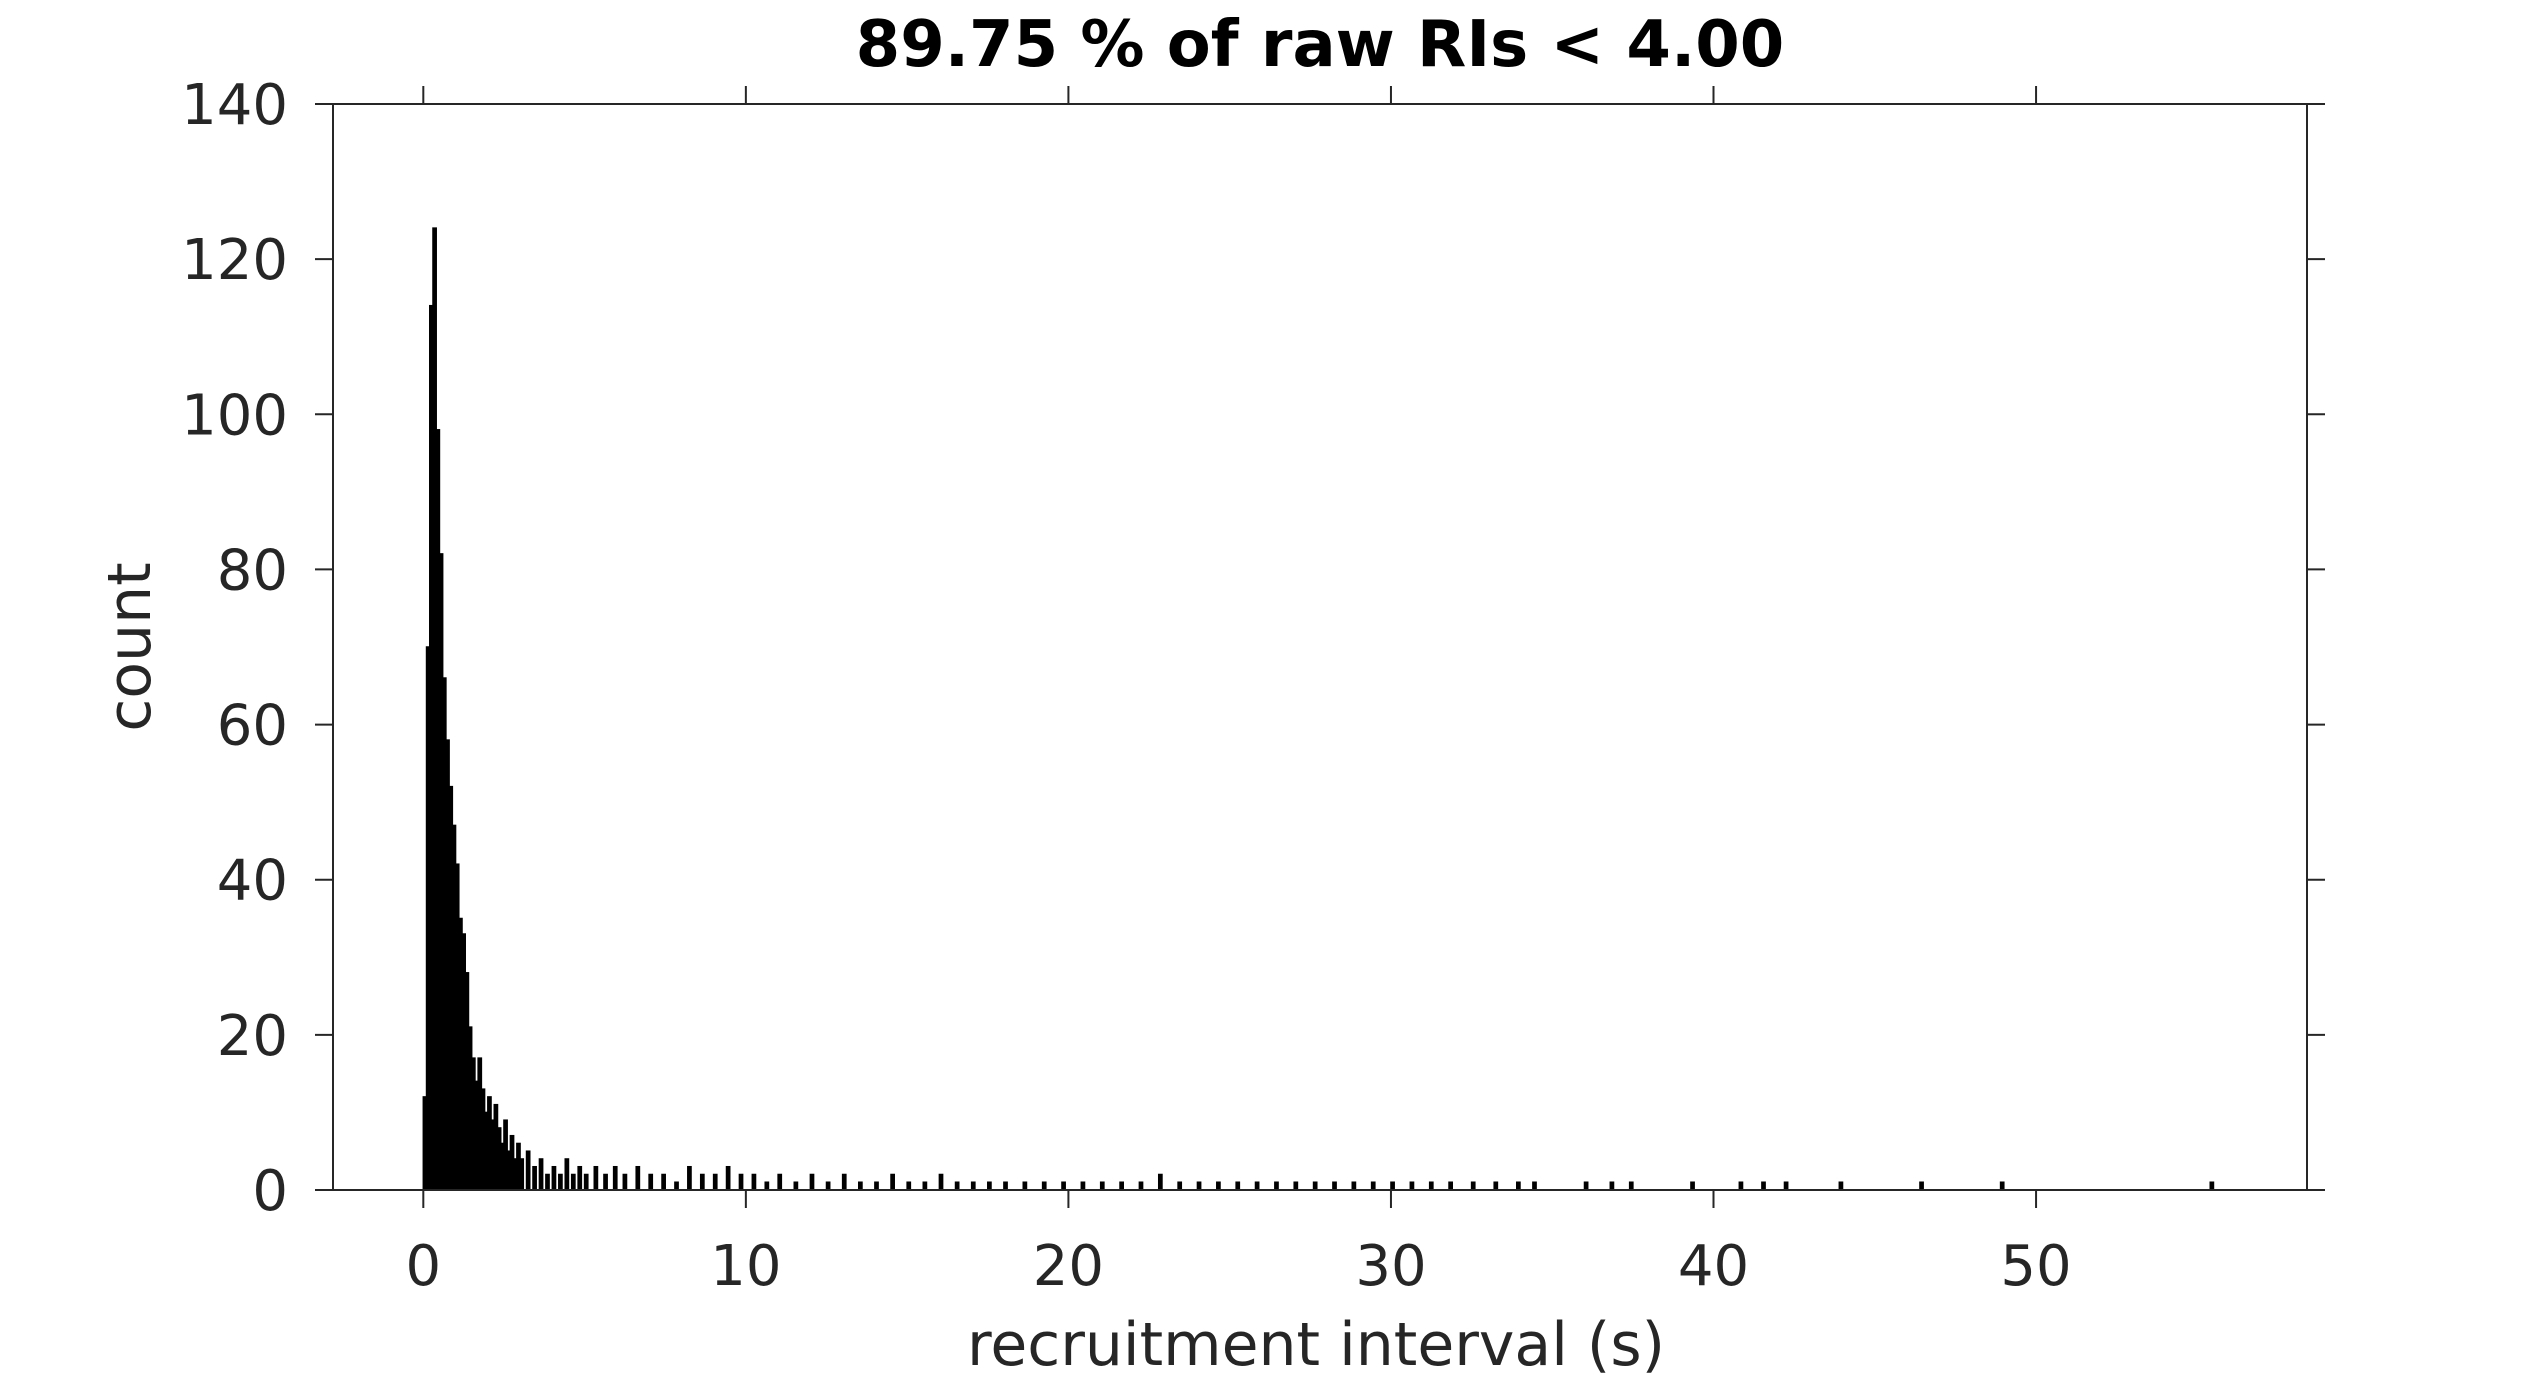 Image resolution: width=2533 pixels, height=1379 pixels. I want to click on x-tick-label: 30, so click(1390, 1266).